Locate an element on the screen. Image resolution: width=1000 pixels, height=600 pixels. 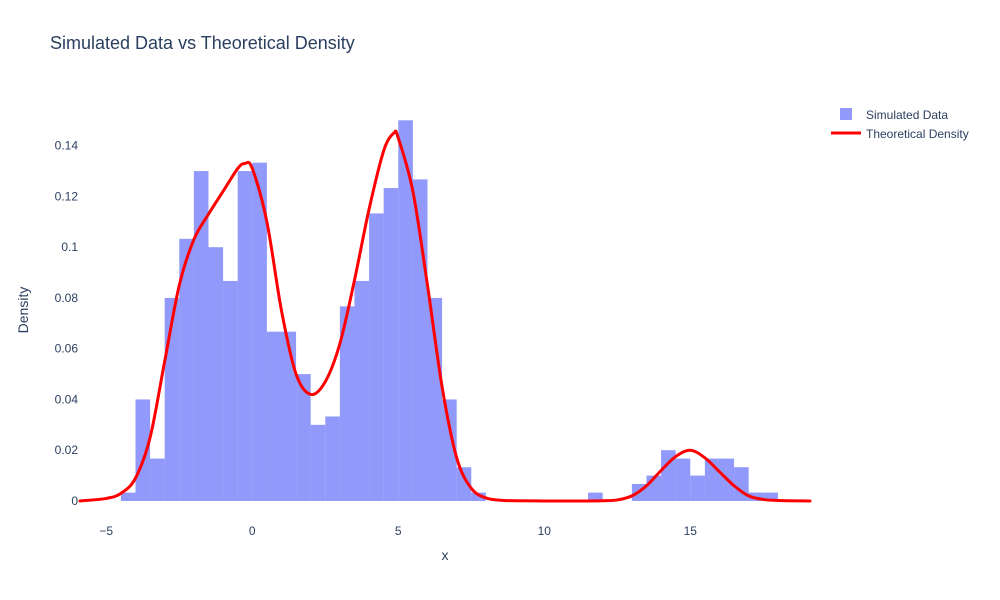
x-axis-ticks: −5 0 5 10 15 is located at coordinates (398, 531).